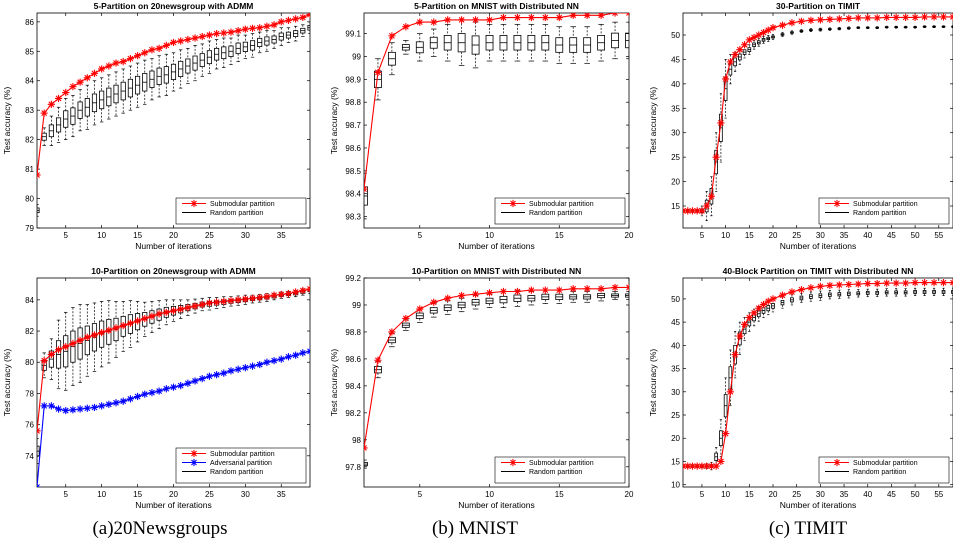 The width and height of the screenshot is (953, 550). What do you see at coordinates (749, 494) in the screenshot?
I see `x-tick-label: 15` at bounding box center [749, 494].